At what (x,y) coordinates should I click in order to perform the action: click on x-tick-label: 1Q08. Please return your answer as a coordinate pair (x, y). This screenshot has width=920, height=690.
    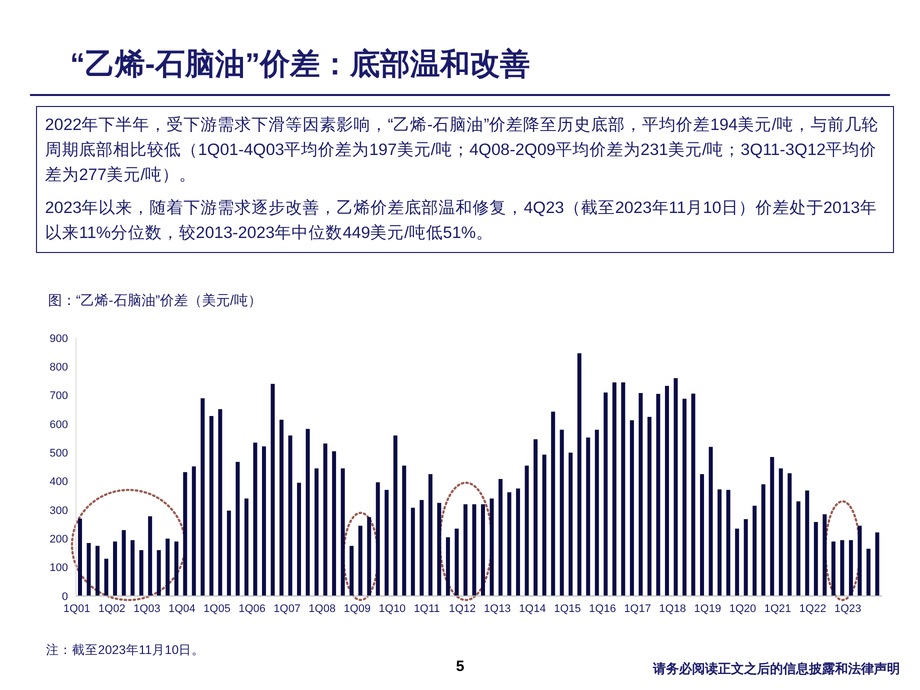
    Looking at the image, I should click on (322, 608).